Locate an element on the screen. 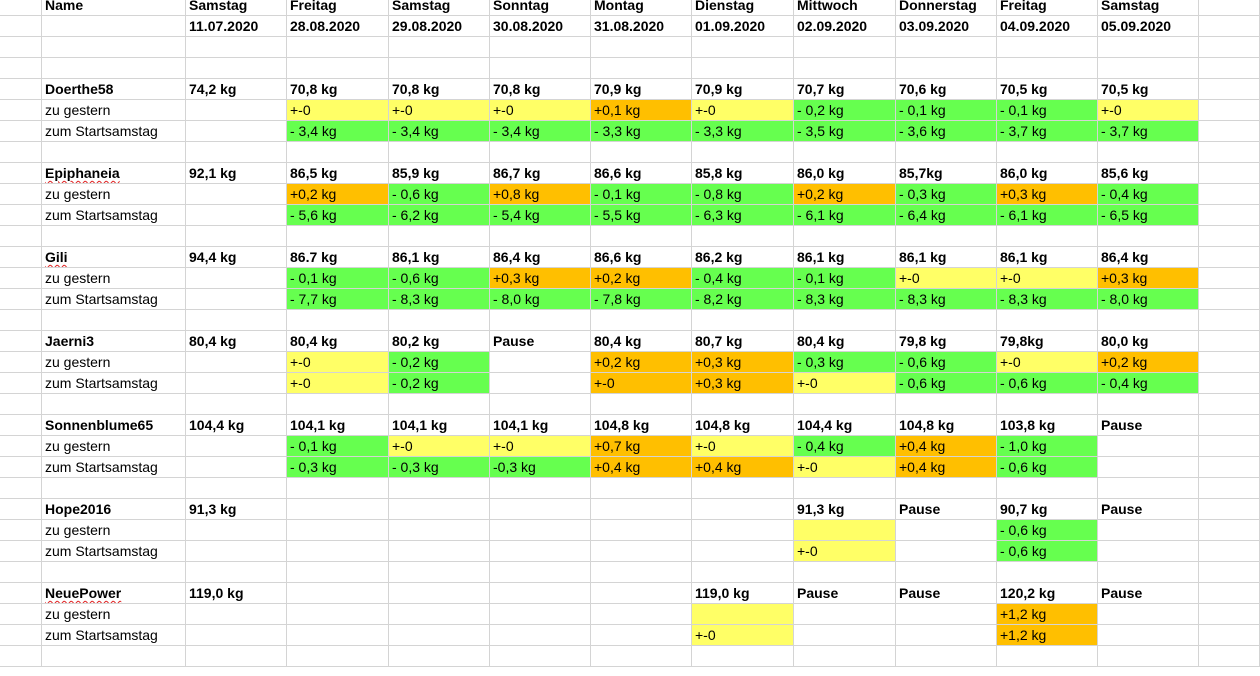 This screenshot has height=676, width=1260. header-day-cell: Sonntag is located at coordinates (540, 8).